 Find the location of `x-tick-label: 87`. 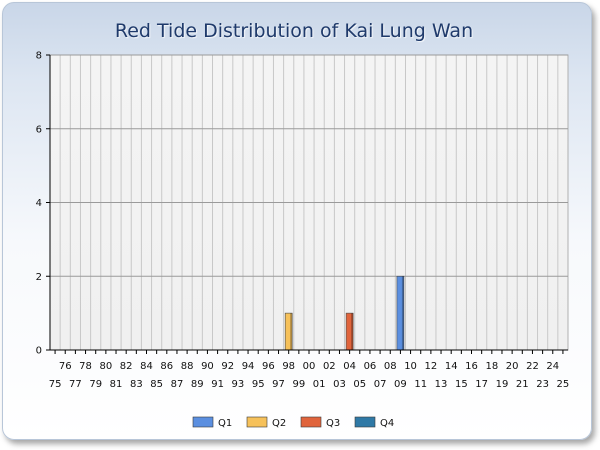

x-tick-label: 87 is located at coordinates (177, 384).